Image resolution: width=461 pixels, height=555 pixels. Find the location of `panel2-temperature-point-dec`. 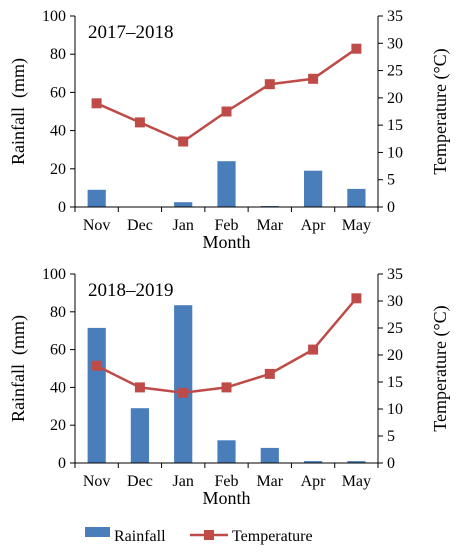

panel2-temperature-point-dec is located at coordinates (139, 387).